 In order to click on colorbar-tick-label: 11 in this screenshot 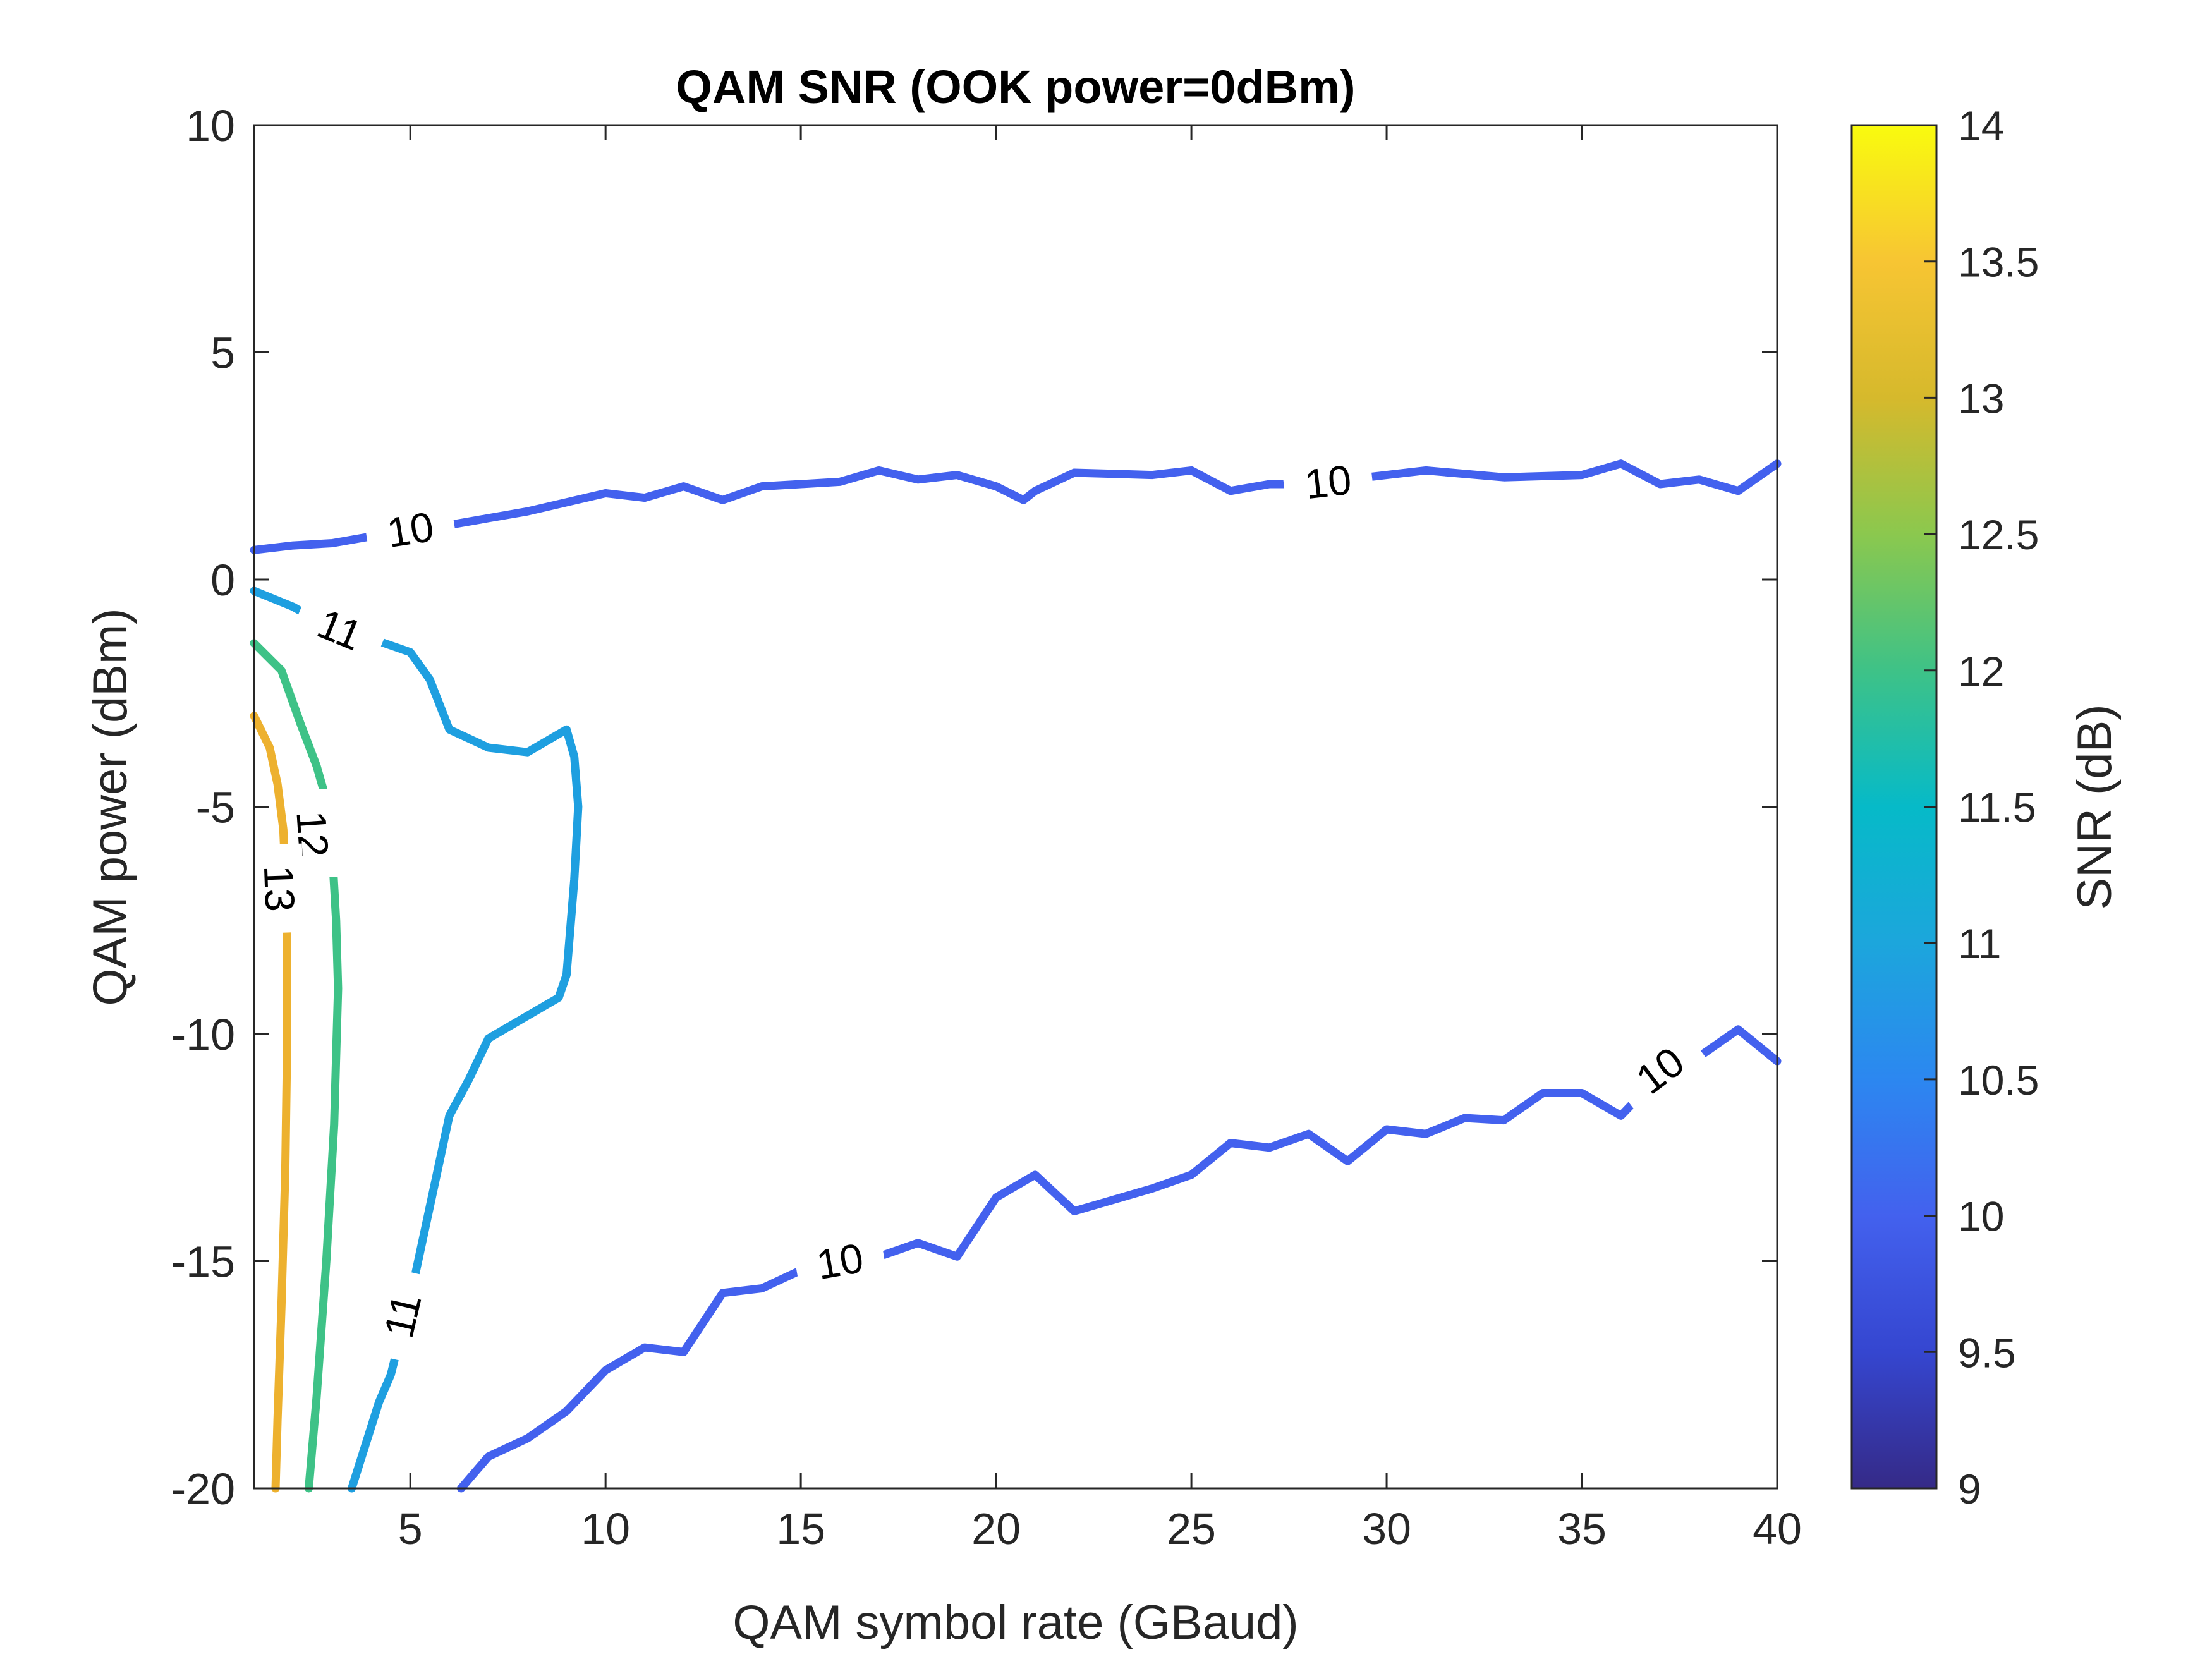, I will do `click(1980, 943)`.